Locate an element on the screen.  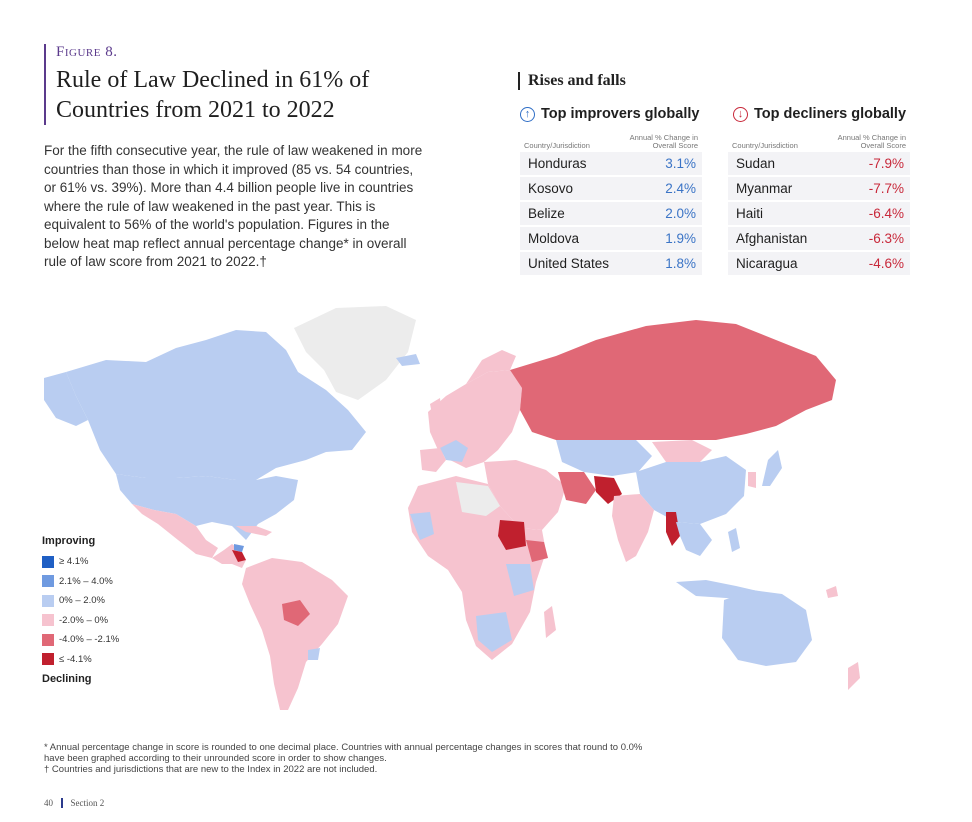
region-scandinavia is located at coordinates (491, 367).